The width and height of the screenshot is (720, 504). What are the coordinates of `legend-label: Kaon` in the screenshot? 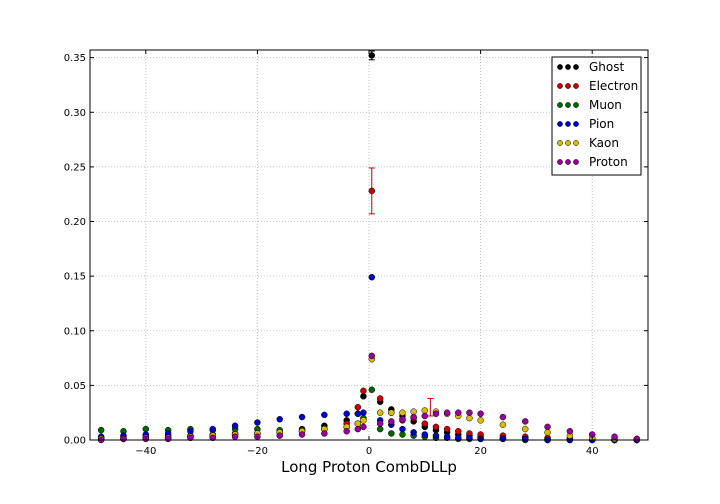 It's located at (604, 143).